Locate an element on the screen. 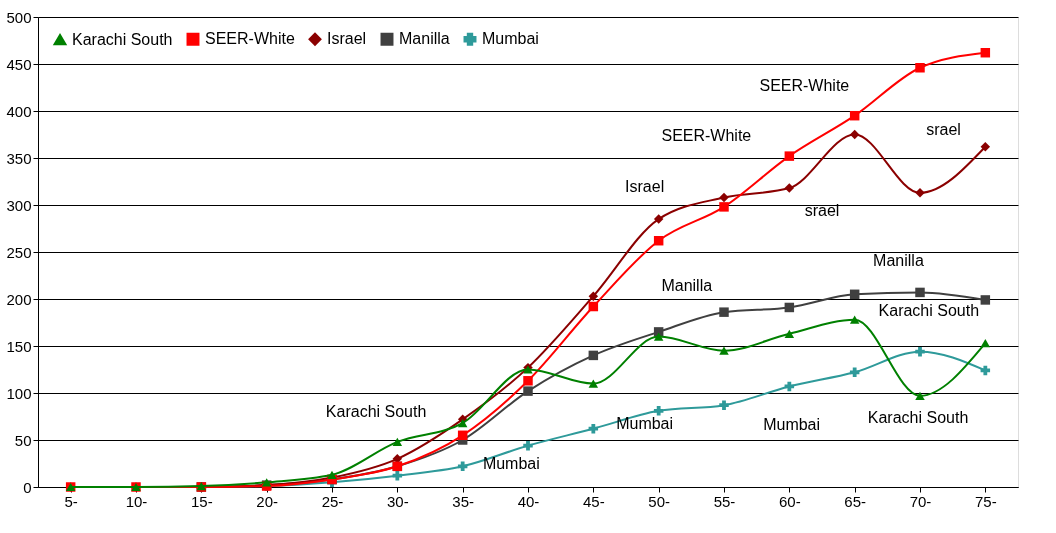 Image resolution: width=1056 pixels, height=533 pixels. x-tick-label: 60- is located at coordinates (789, 501).